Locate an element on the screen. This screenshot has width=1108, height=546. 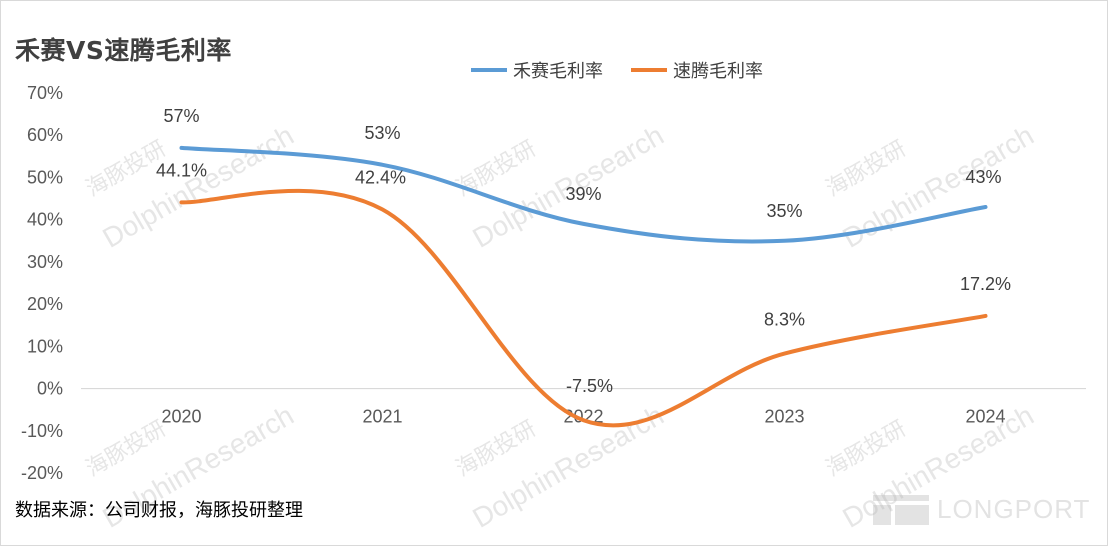
x-tick-label: 2023 is located at coordinates (784, 417).